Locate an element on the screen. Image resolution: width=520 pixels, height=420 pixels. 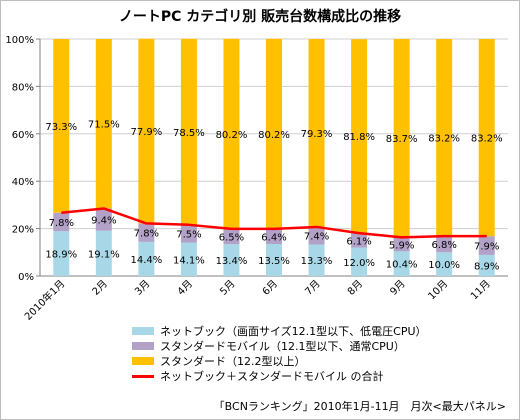
y-tick-label: 40% is located at coordinates (23, 182).